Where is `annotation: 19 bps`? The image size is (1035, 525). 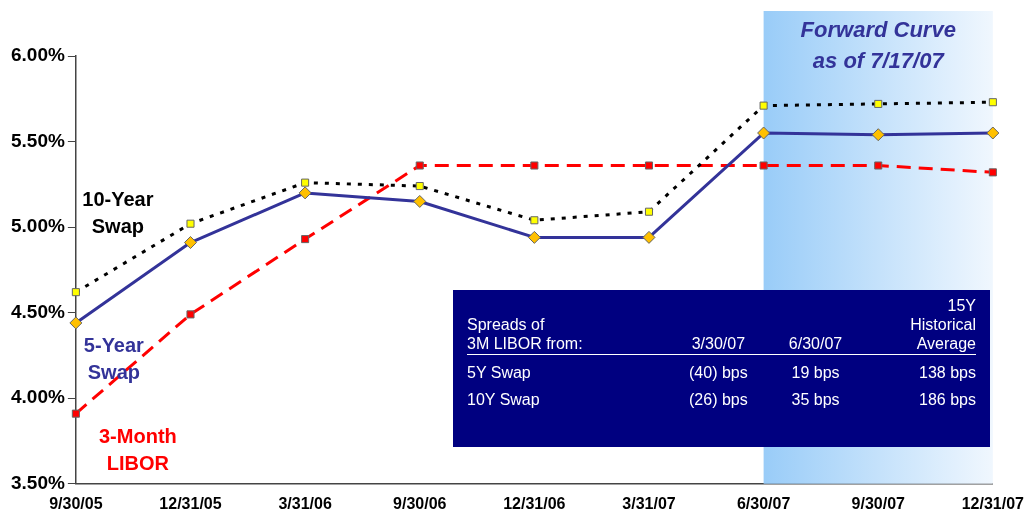 annotation: 19 bps is located at coordinates (815, 372).